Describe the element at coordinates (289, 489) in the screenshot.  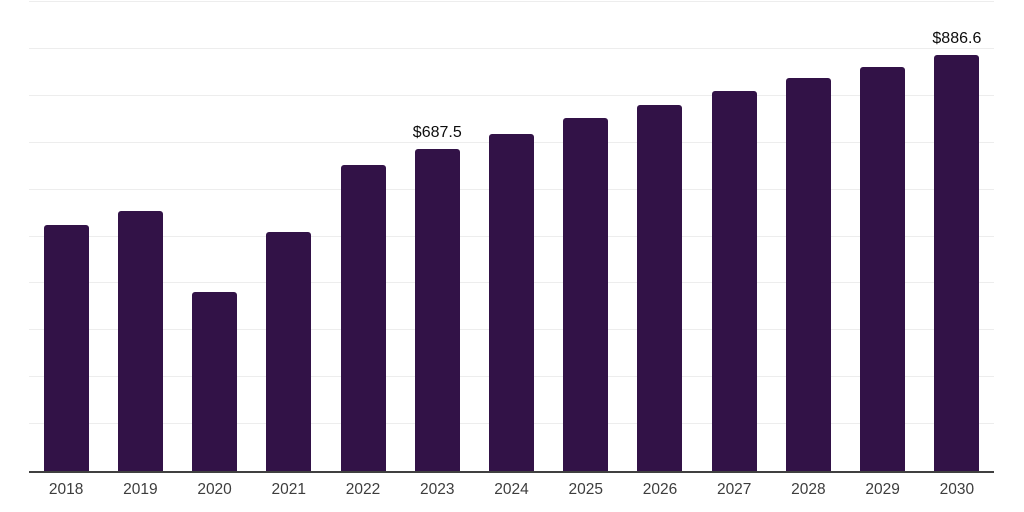
I see `x-tick-label-2021: 2021` at that location.